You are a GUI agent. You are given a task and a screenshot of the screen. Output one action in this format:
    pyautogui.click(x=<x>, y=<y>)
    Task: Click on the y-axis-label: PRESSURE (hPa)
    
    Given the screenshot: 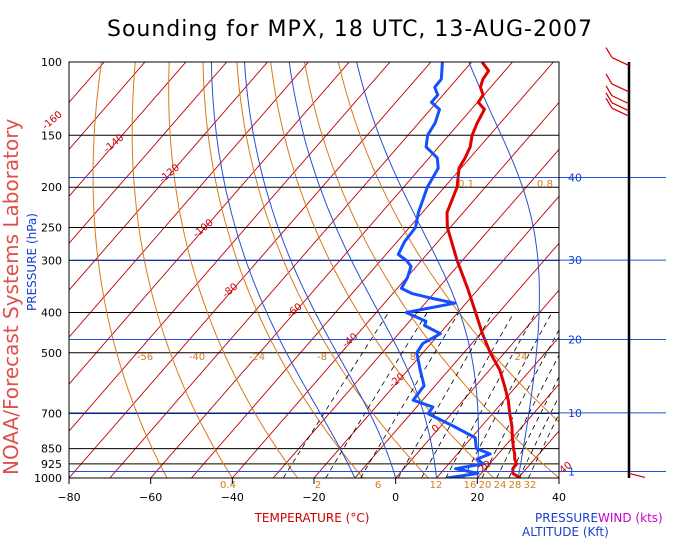 What is the action you would take?
    pyautogui.click(x=32, y=262)
    